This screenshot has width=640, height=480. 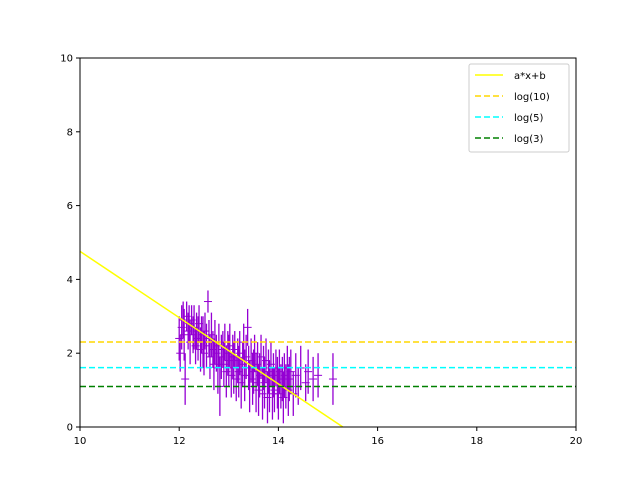 I want to click on y-tick-label: 6, so click(x=70, y=206).